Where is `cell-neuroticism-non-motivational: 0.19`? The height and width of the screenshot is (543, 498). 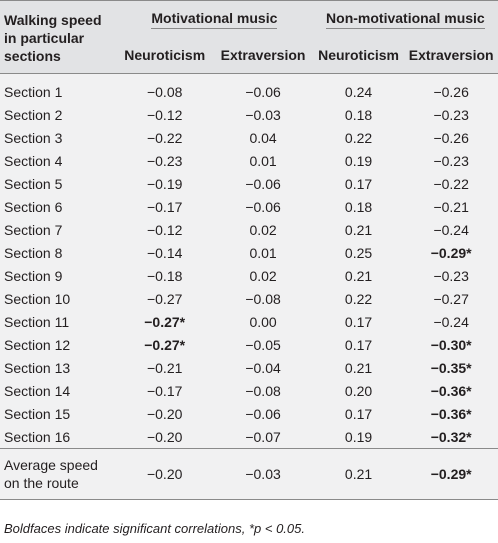
cell-neuroticism-non-motivational: 0.19 is located at coordinates (358, 436).